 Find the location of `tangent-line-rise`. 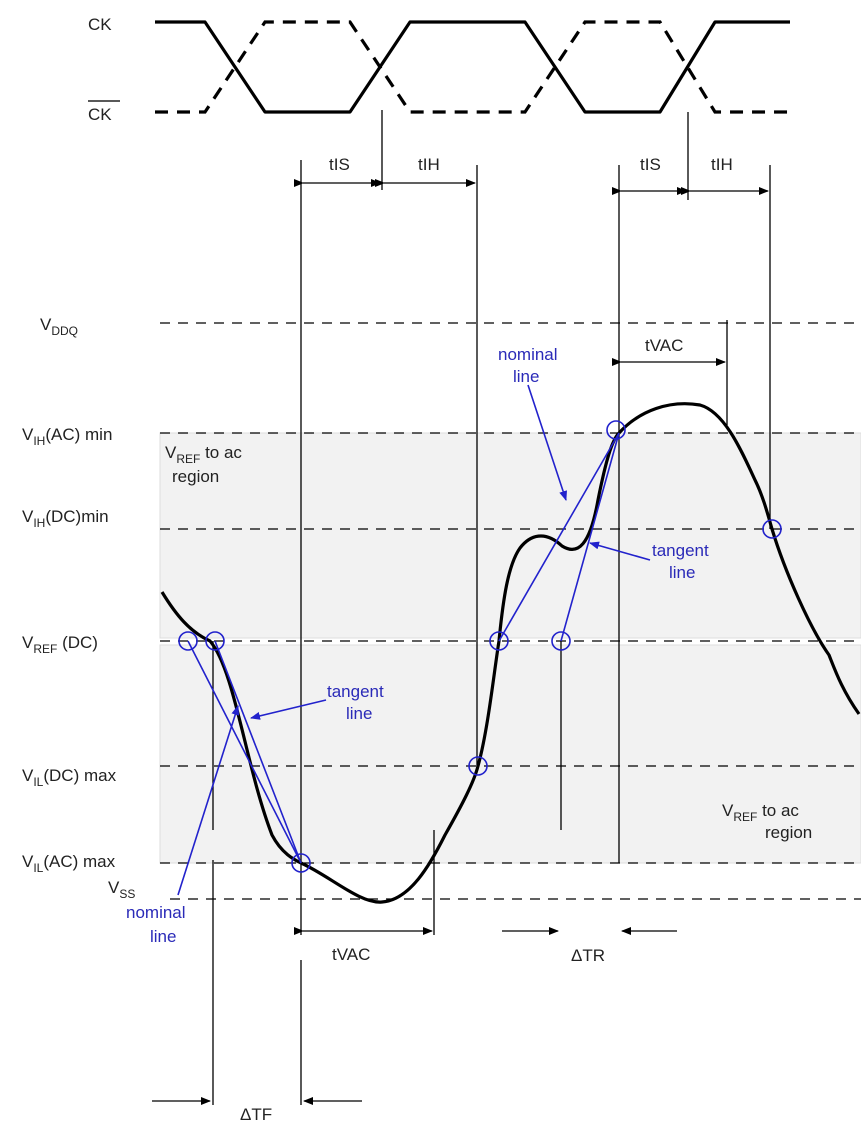

tangent-line-rise is located at coordinates (590, 537).